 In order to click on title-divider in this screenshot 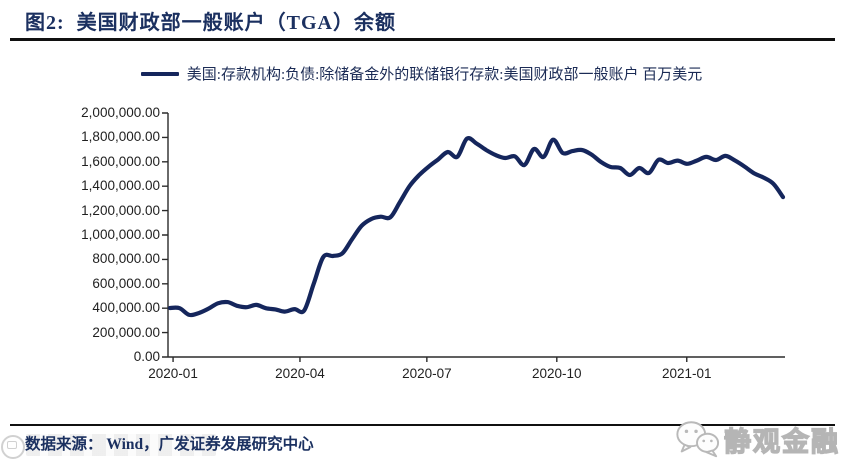, I will do `click(422, 39)`.